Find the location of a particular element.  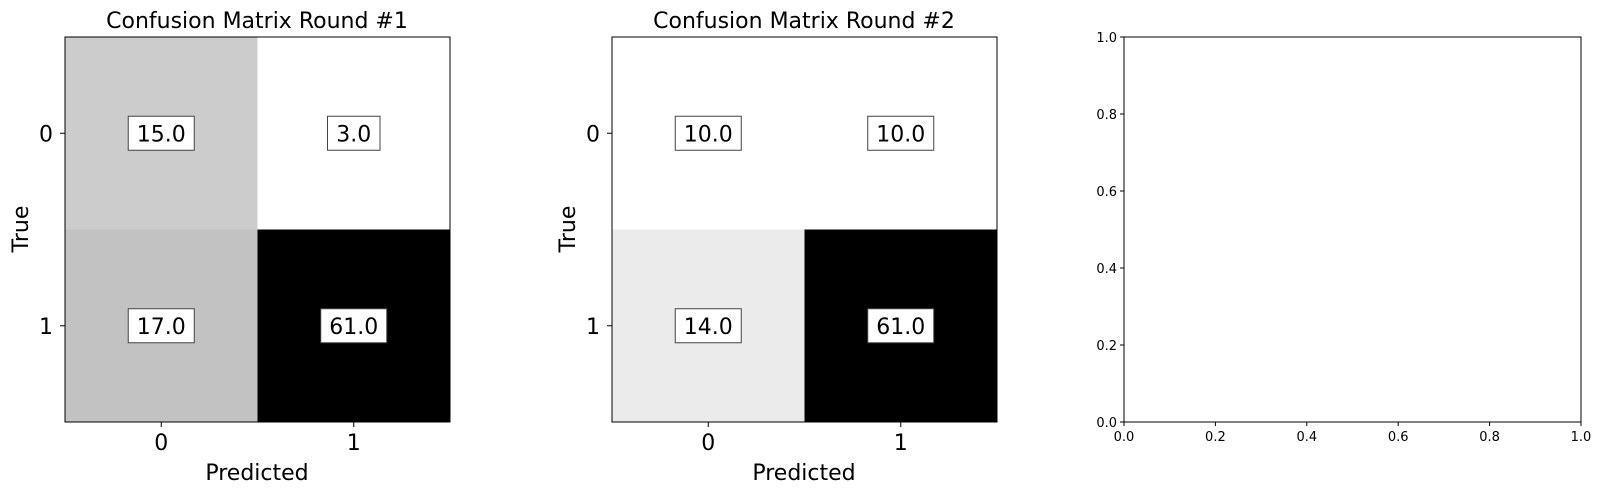

cell-label-text: 14.0 is located at coordinates (708, 327).